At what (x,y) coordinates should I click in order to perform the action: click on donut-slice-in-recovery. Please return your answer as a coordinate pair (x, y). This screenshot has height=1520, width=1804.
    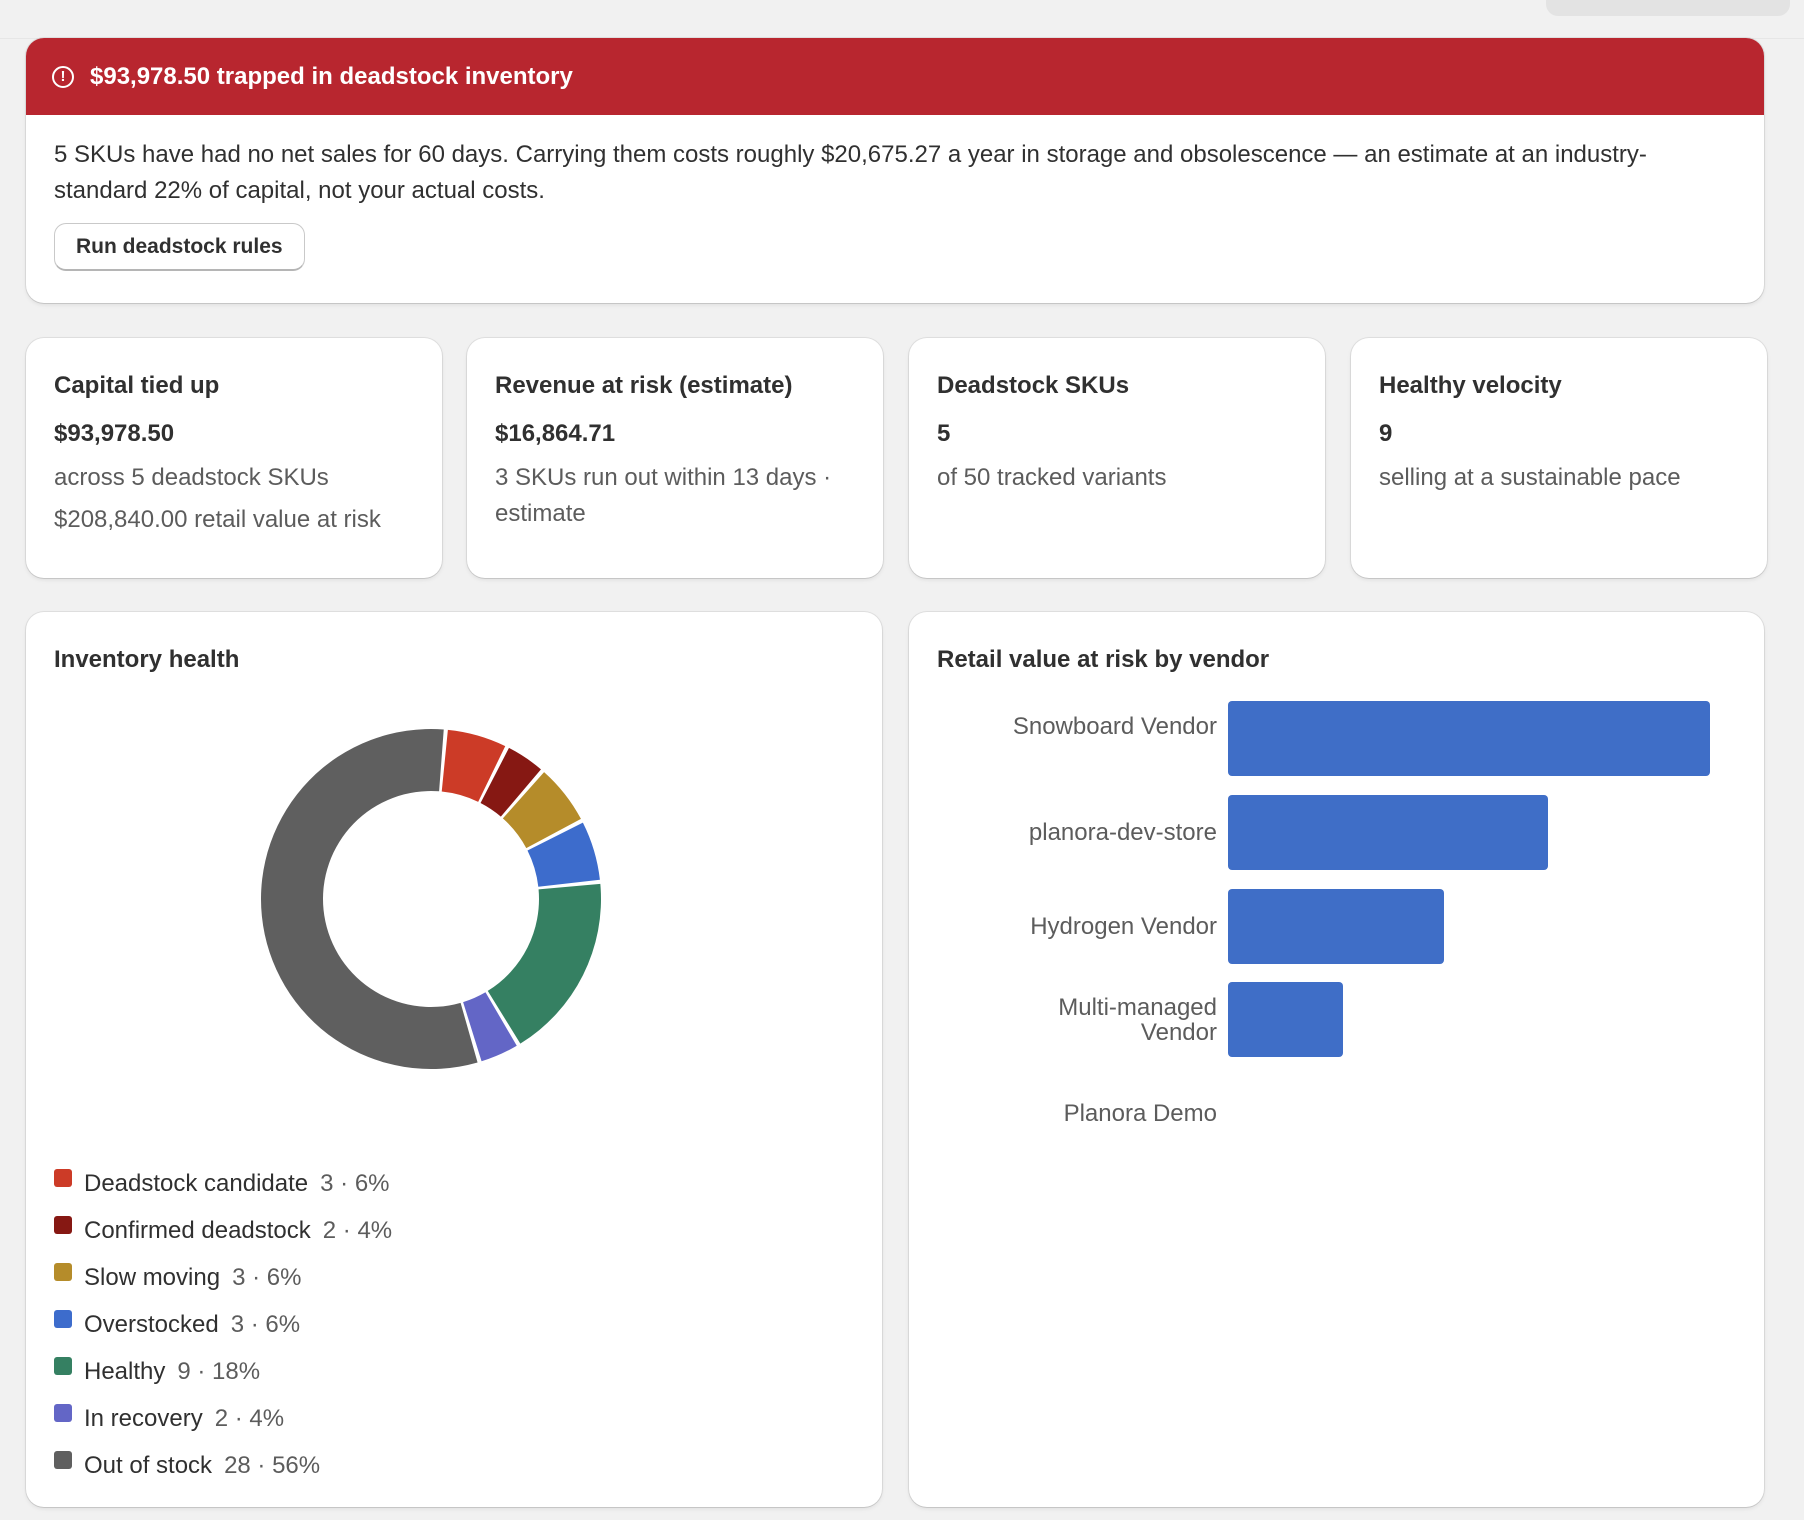
    Looking at the image, I should click on (490, 1027).